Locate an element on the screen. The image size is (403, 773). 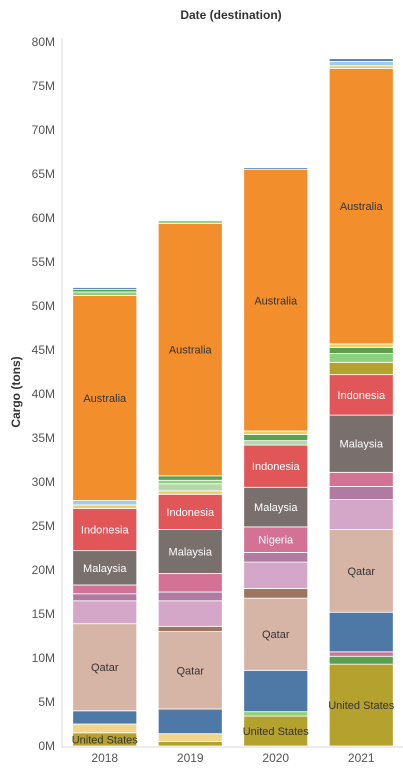
x-tick-label: 2021 is located at coordinates (361, 758).